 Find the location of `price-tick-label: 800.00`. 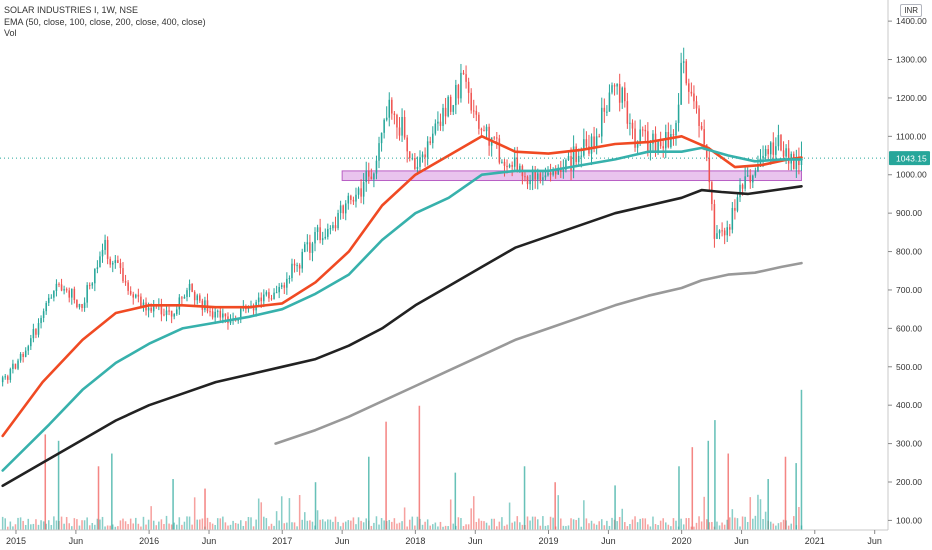

price-tick-label: 800.00 is located at coordinates (909, 252).